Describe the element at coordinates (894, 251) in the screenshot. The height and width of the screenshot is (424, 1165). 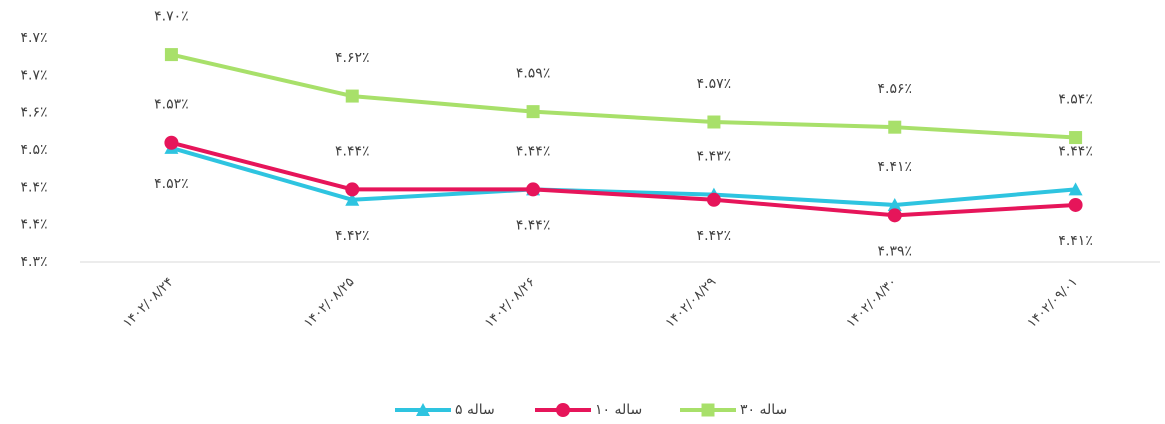
I see `data-label: ۴.۳۹٪` at that location.